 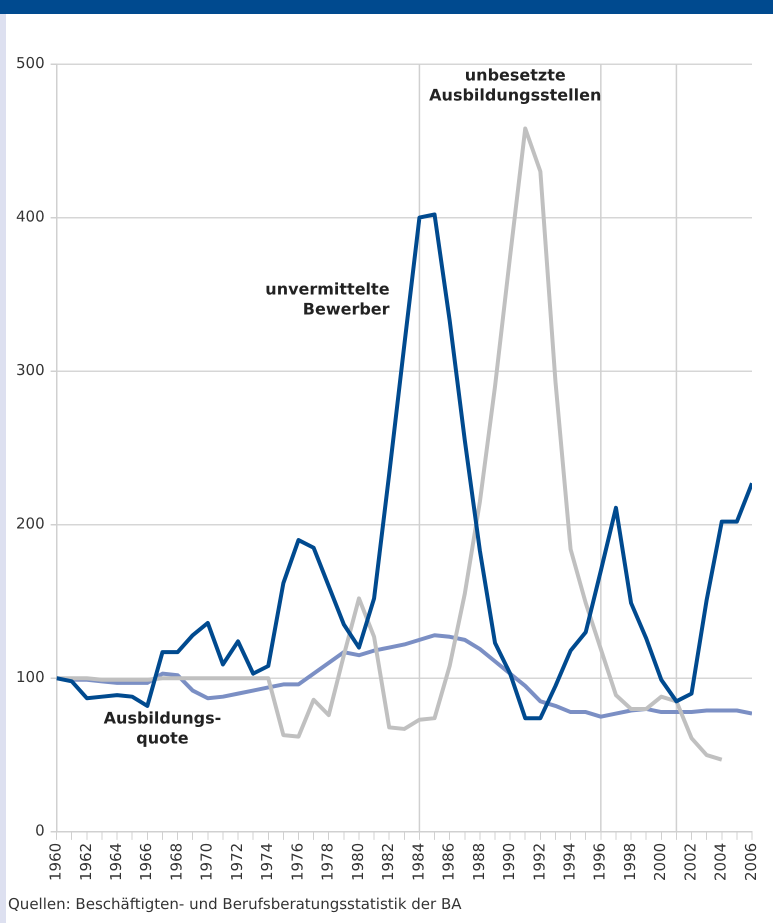 What do you see at coordinates (297, 862) in the screenshot?
I see `x-tick-label: 1976` at bounding box center [297, 862].